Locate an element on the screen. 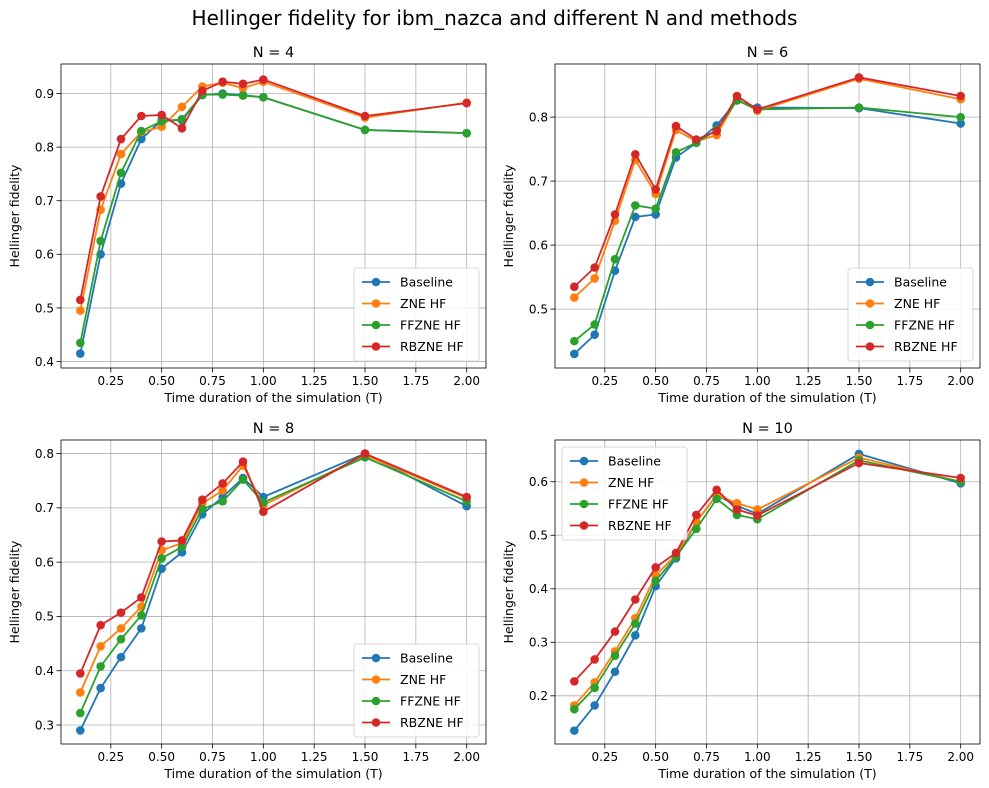 This screenshot has width=989, height=788. y-tick-label: 0.9 is located at coordinates (44, 94).